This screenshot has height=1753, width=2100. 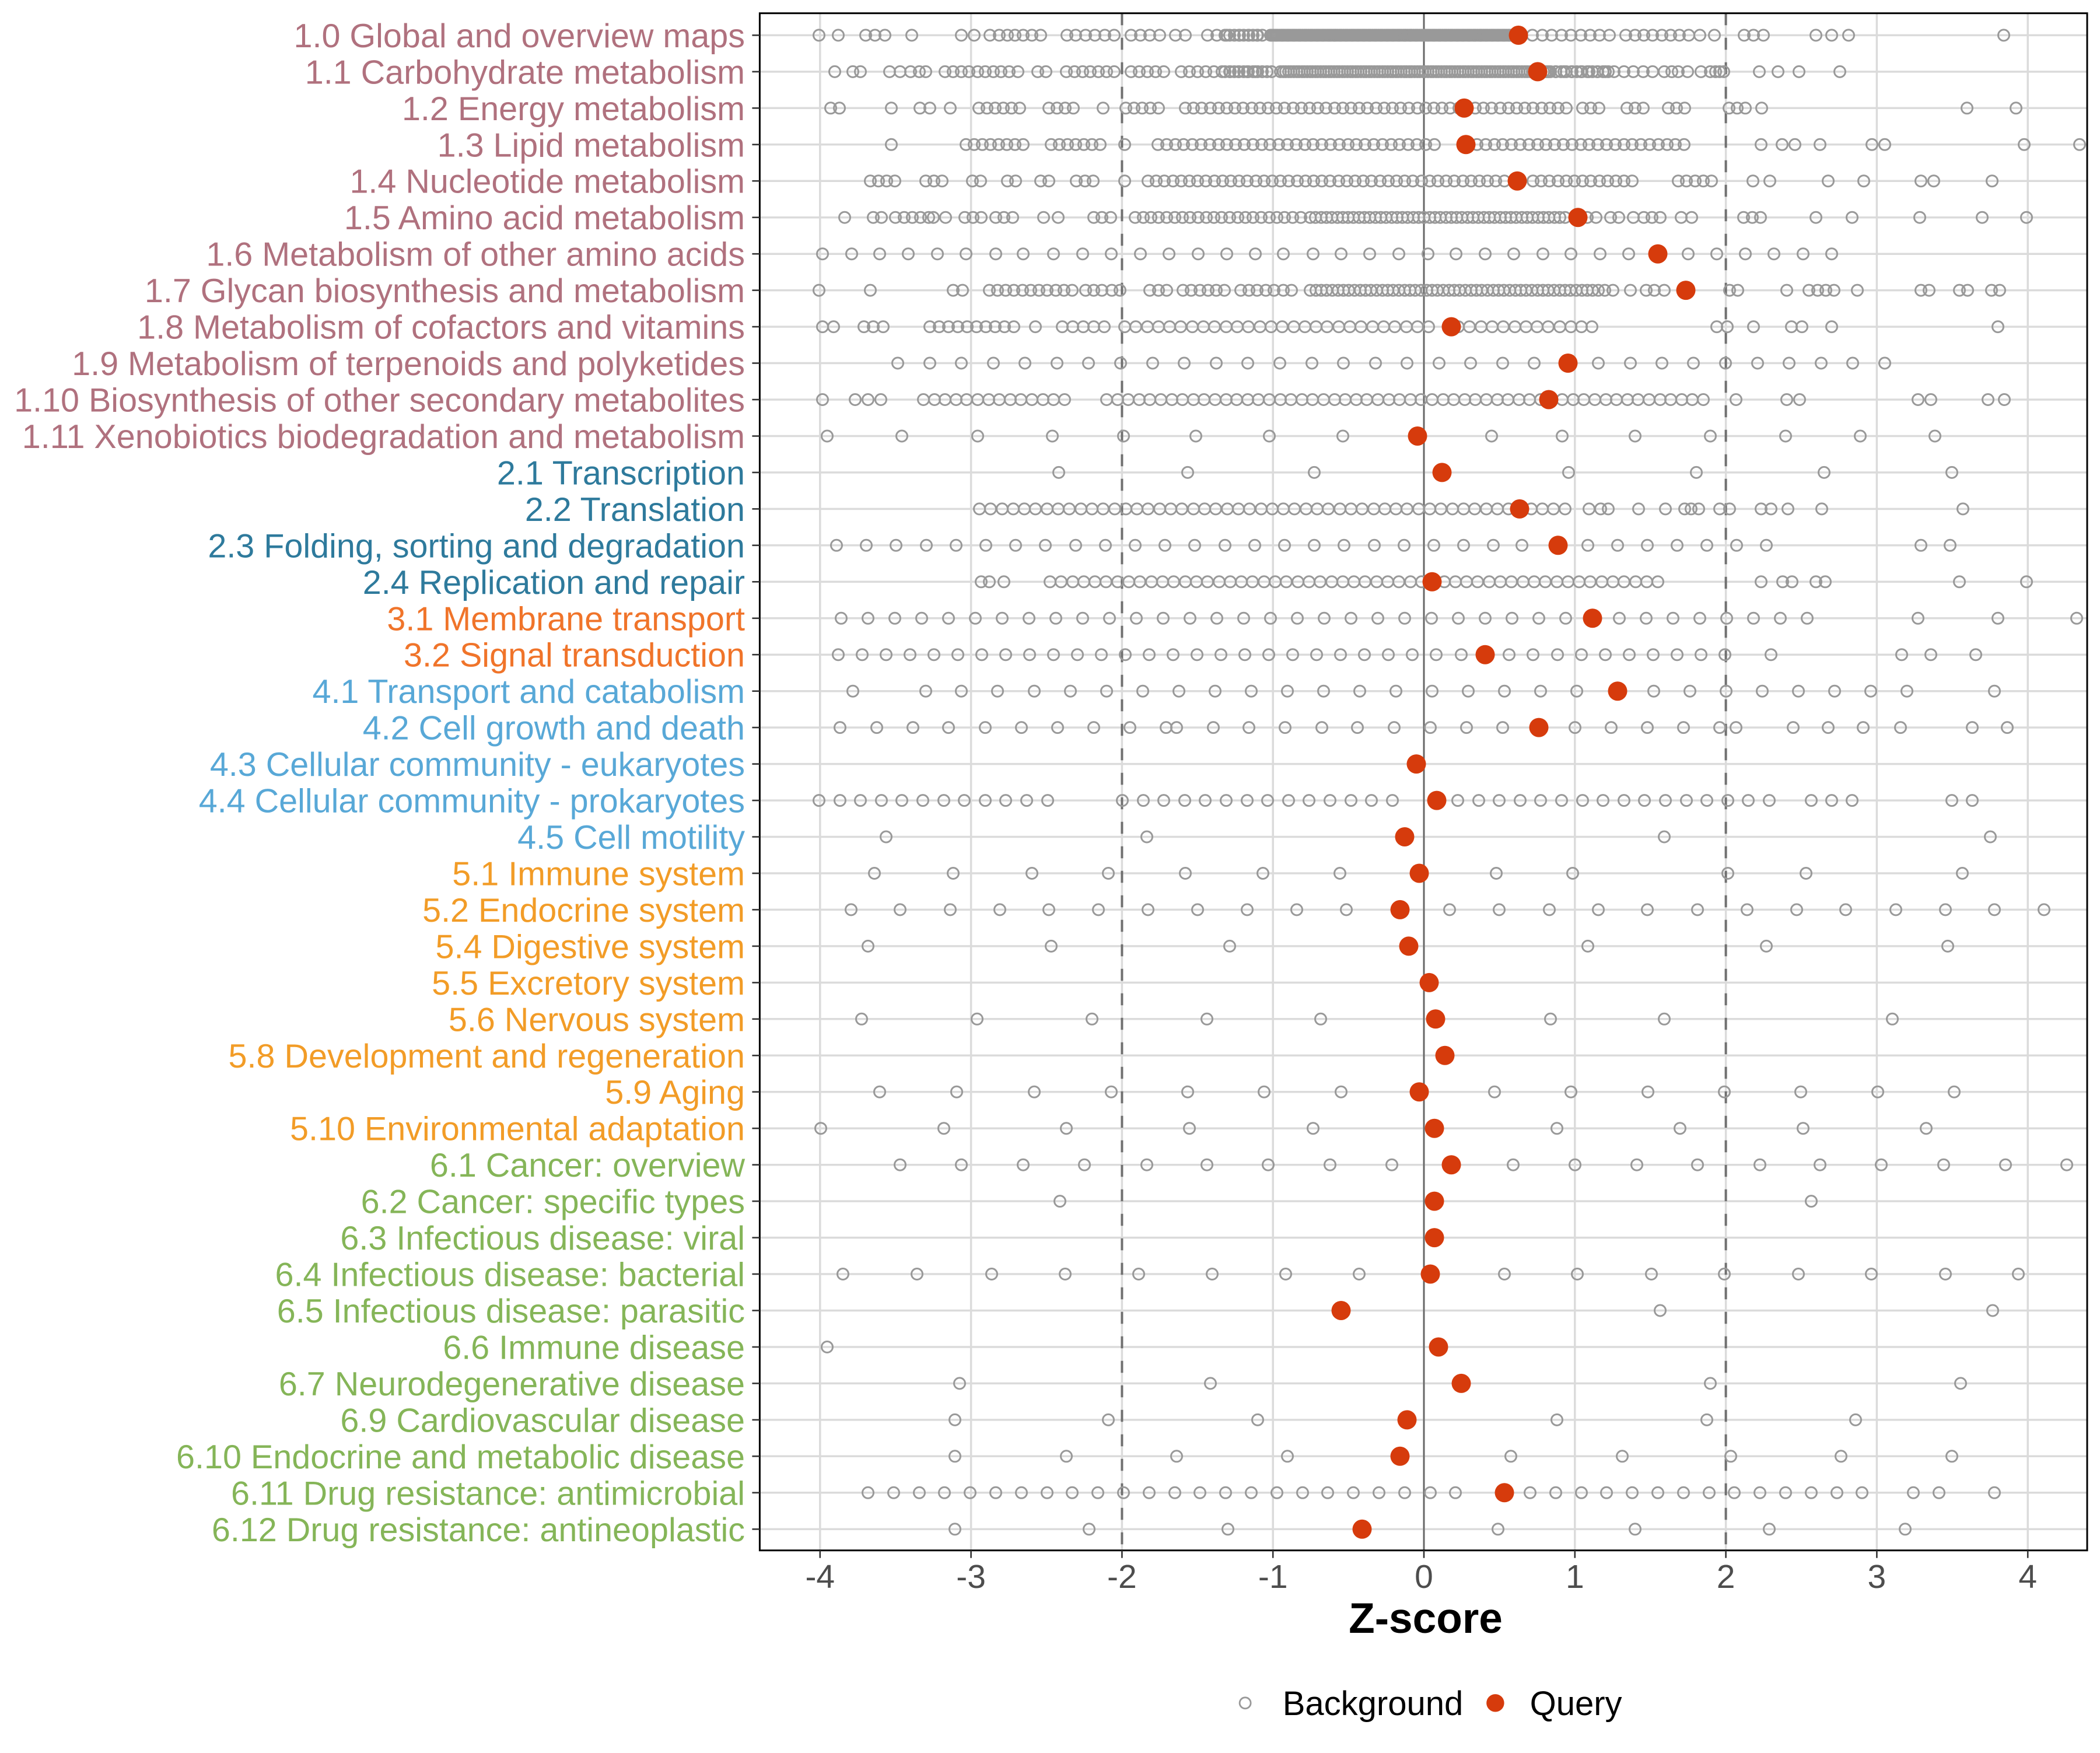 I want to click on svg-text:4.4 Cellular community - proka: 4.4 Cellular community - prokaryotes, so click(x=472, y=801).